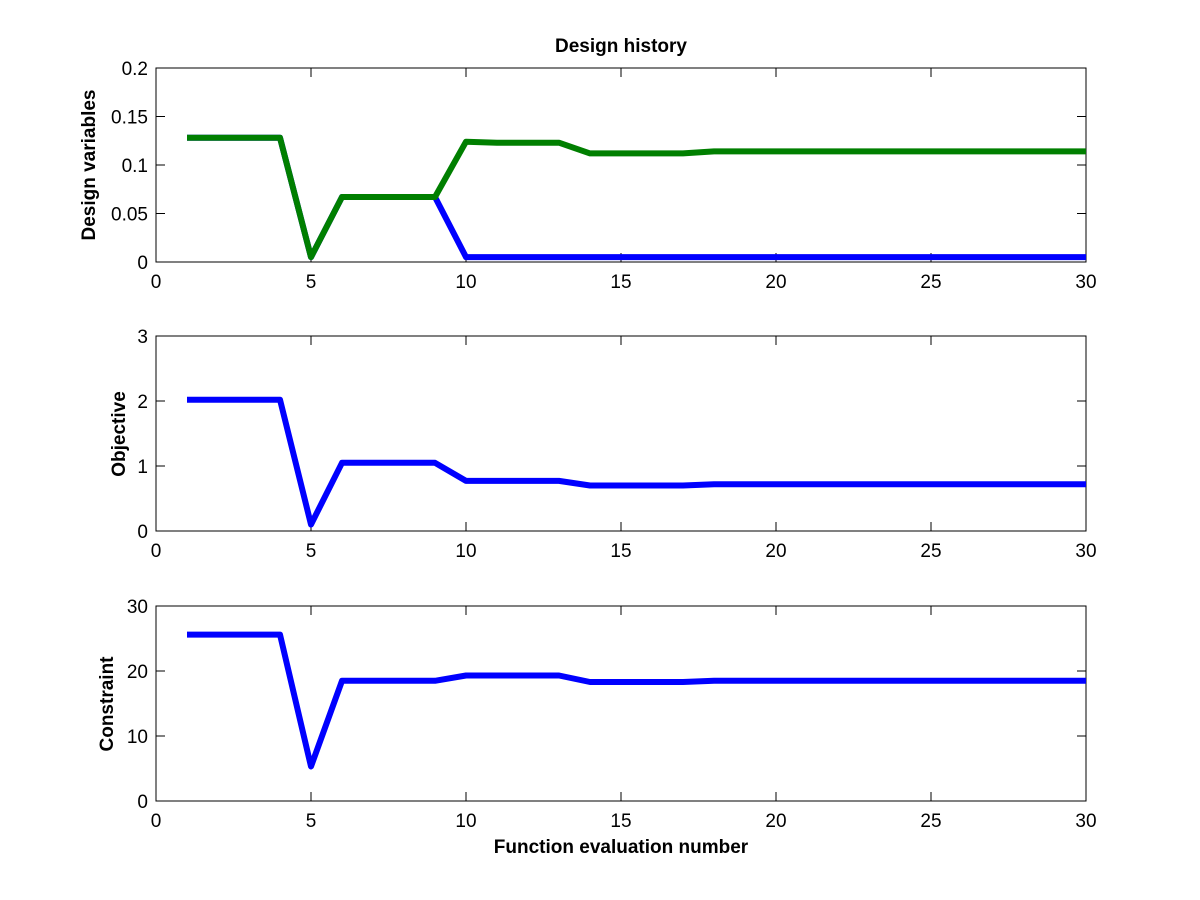 The height and width of the screenshot is (900, 1200). Describe the element at coordinates (775, 282) in the screenshot. I see `design-variables-x-tick-label: 20` at that location.